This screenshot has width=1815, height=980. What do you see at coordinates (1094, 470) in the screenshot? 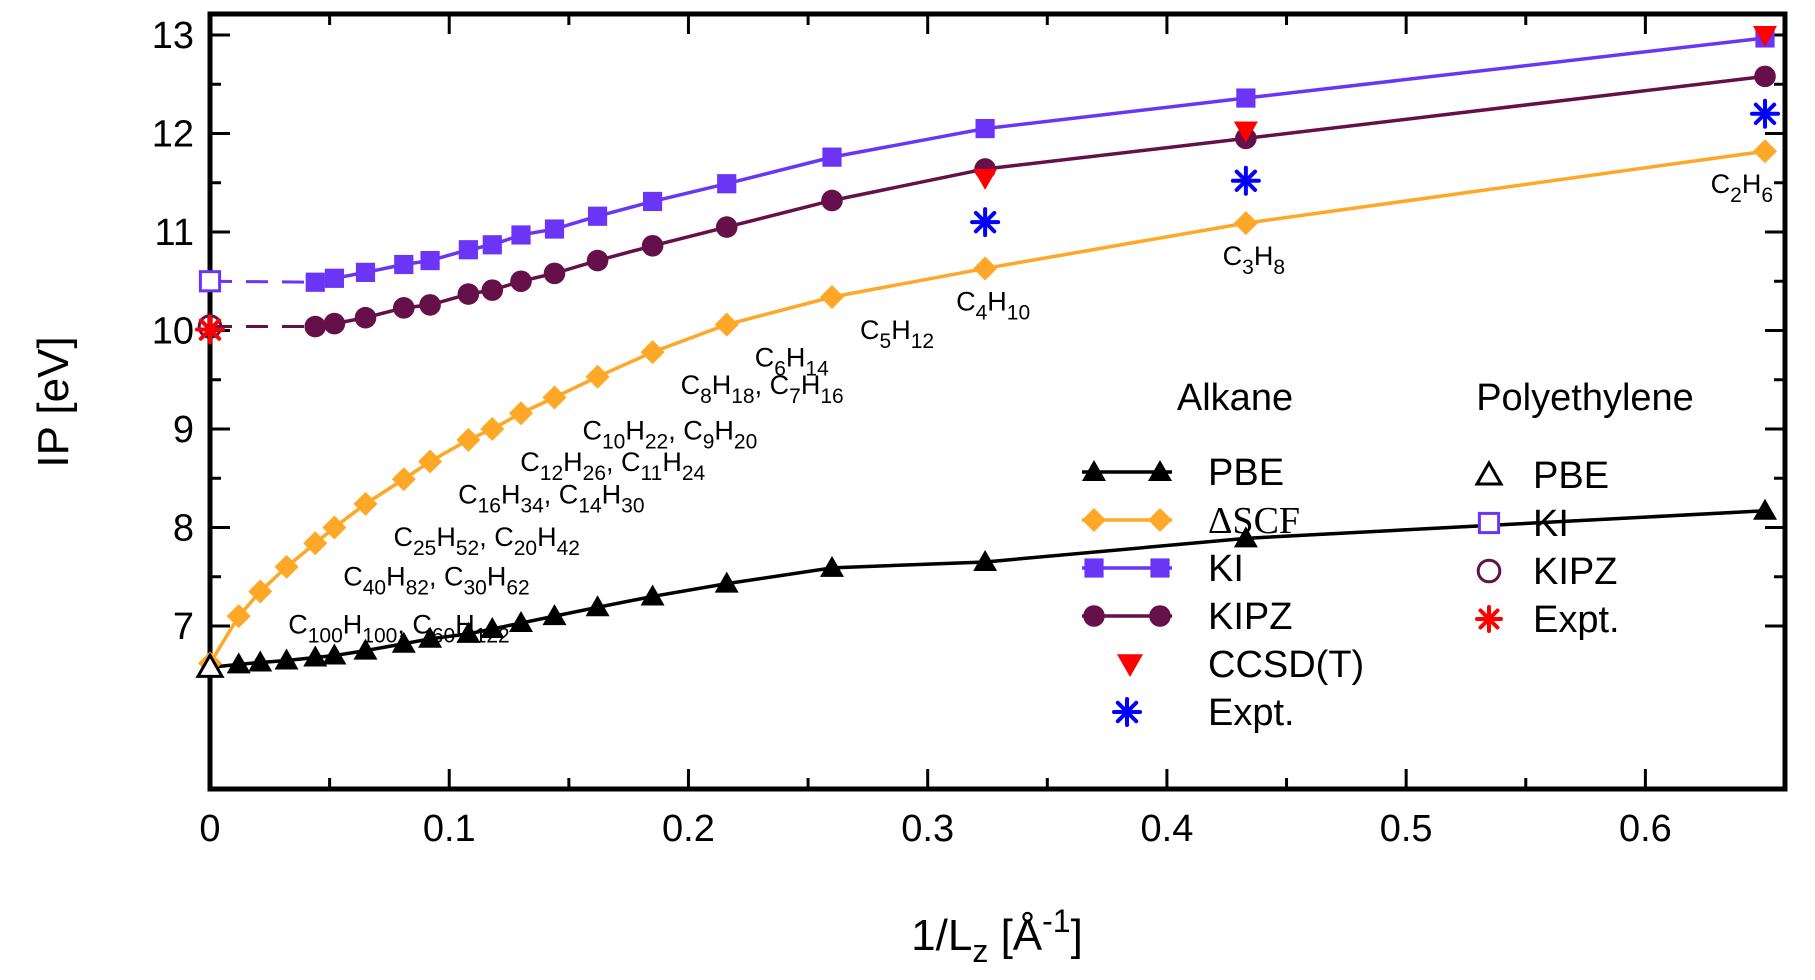
I see `legend-alkane-pbe-marker-left` at bounding box center [1094, 470].